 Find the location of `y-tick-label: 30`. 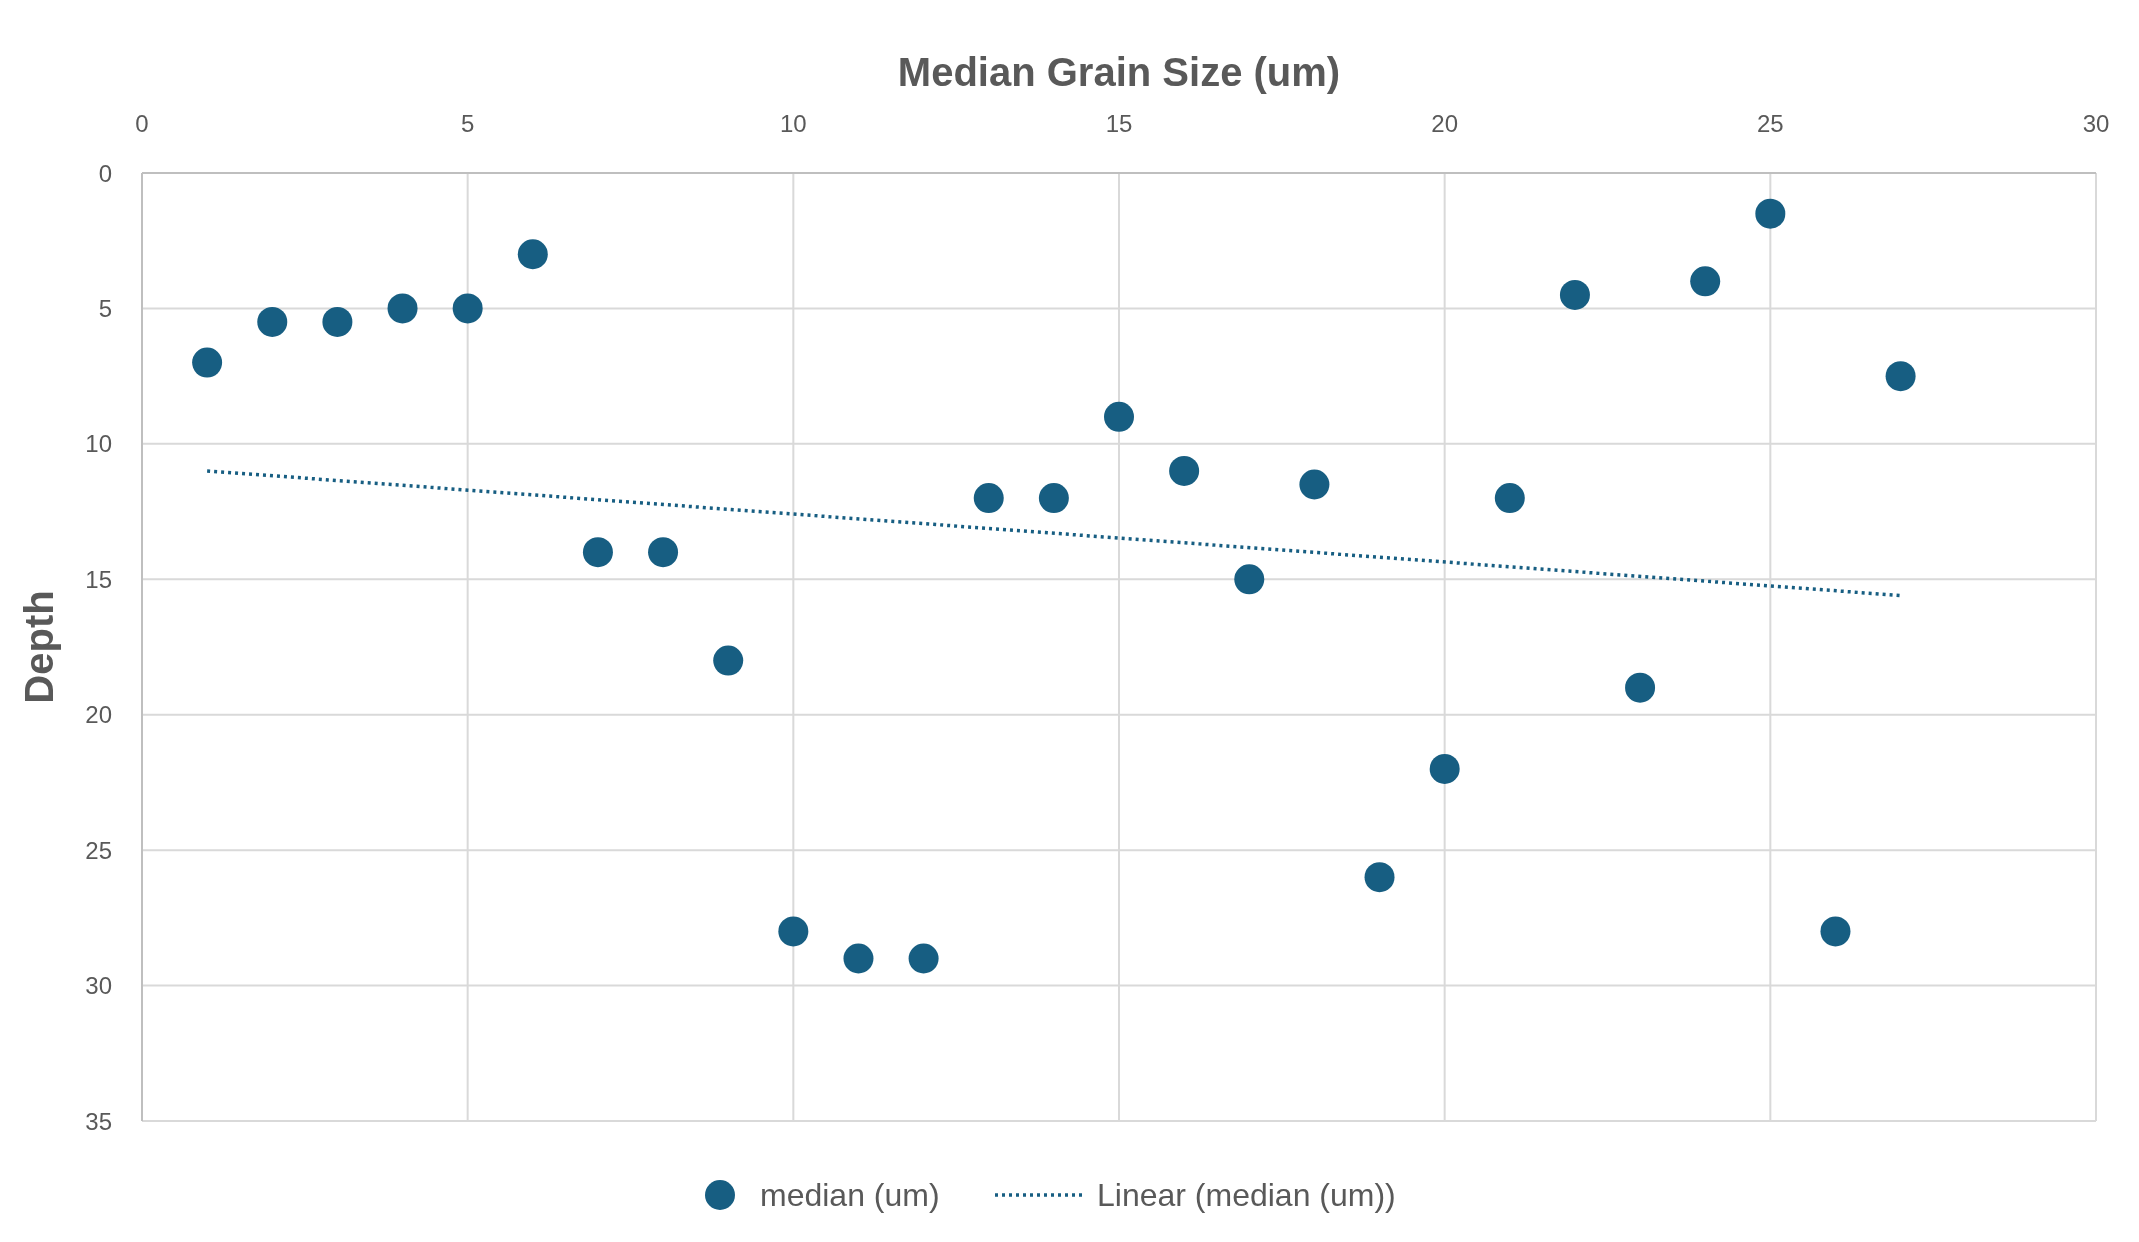

y-tick-label: 30 is located at coordinates (98, 986).